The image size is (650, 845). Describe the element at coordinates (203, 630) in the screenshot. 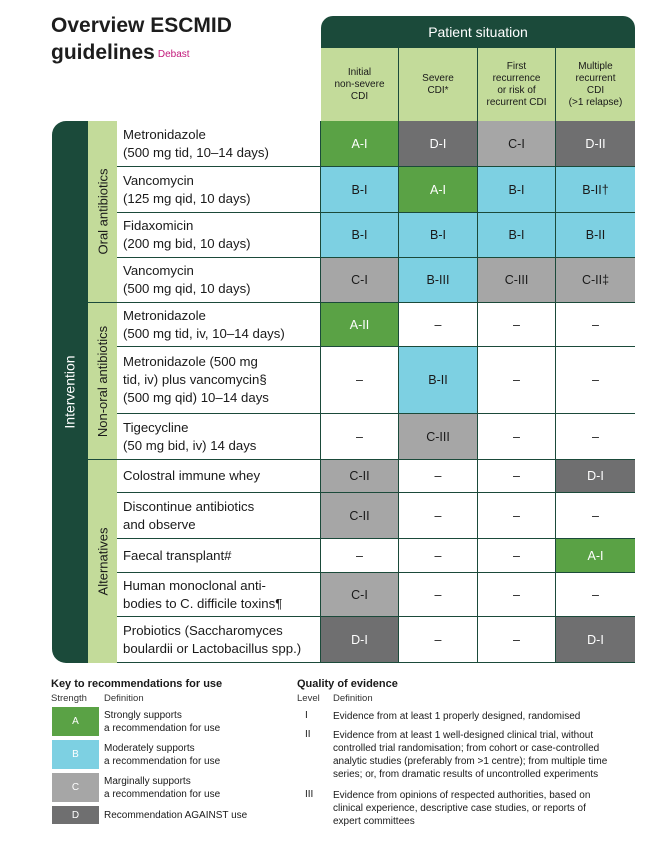

I see `text-line: Probiotics (Saccharomyces` at that location.